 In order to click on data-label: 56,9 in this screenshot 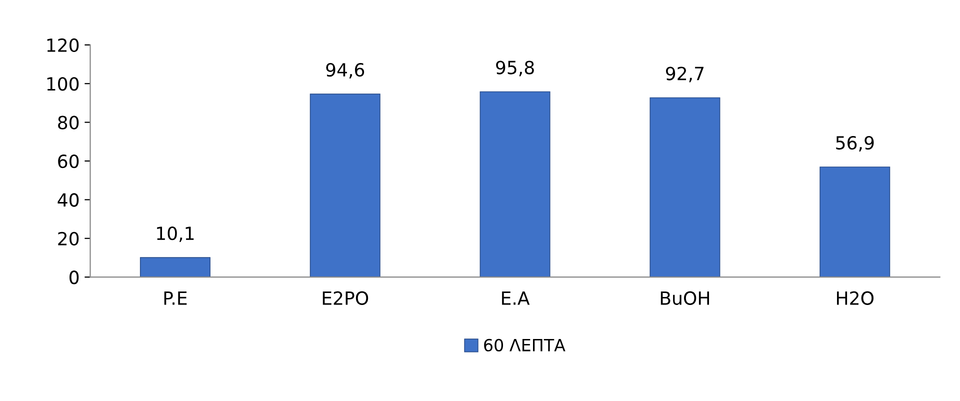, I will do `click(855, 144)`.